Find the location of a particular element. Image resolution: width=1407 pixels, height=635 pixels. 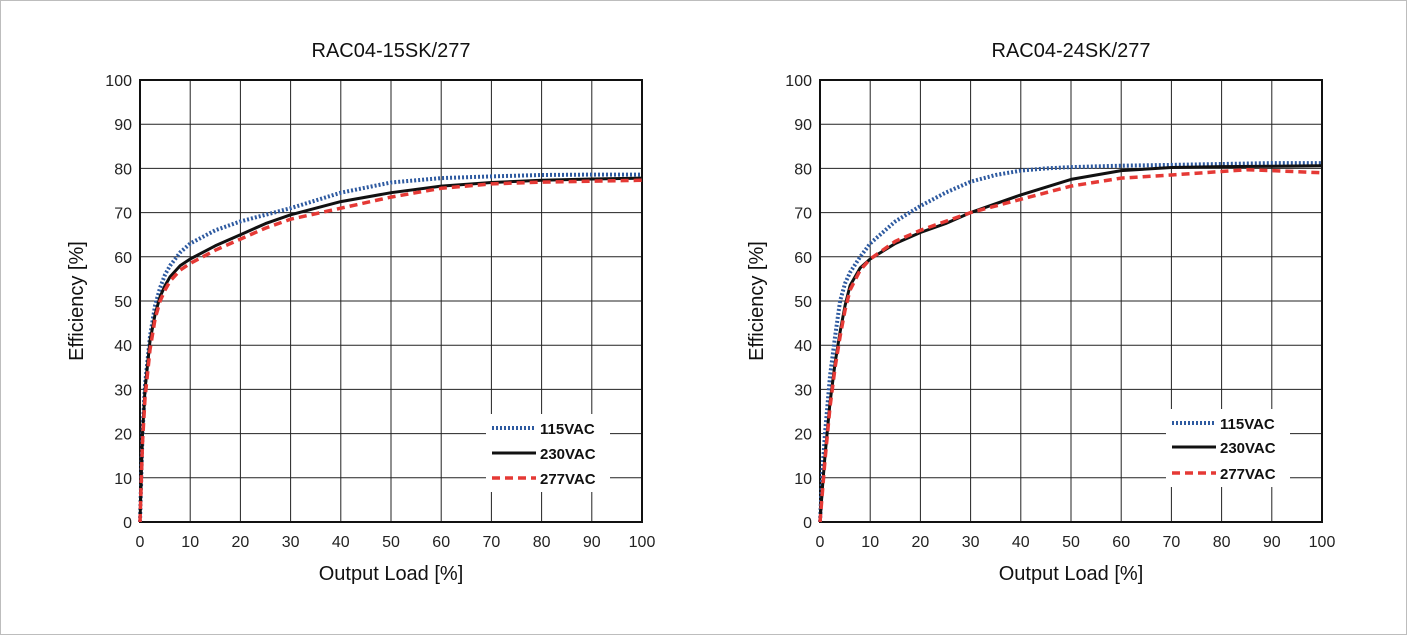

chart-title: RAC04-24SK/277 is located at coordinates (1071, 51).